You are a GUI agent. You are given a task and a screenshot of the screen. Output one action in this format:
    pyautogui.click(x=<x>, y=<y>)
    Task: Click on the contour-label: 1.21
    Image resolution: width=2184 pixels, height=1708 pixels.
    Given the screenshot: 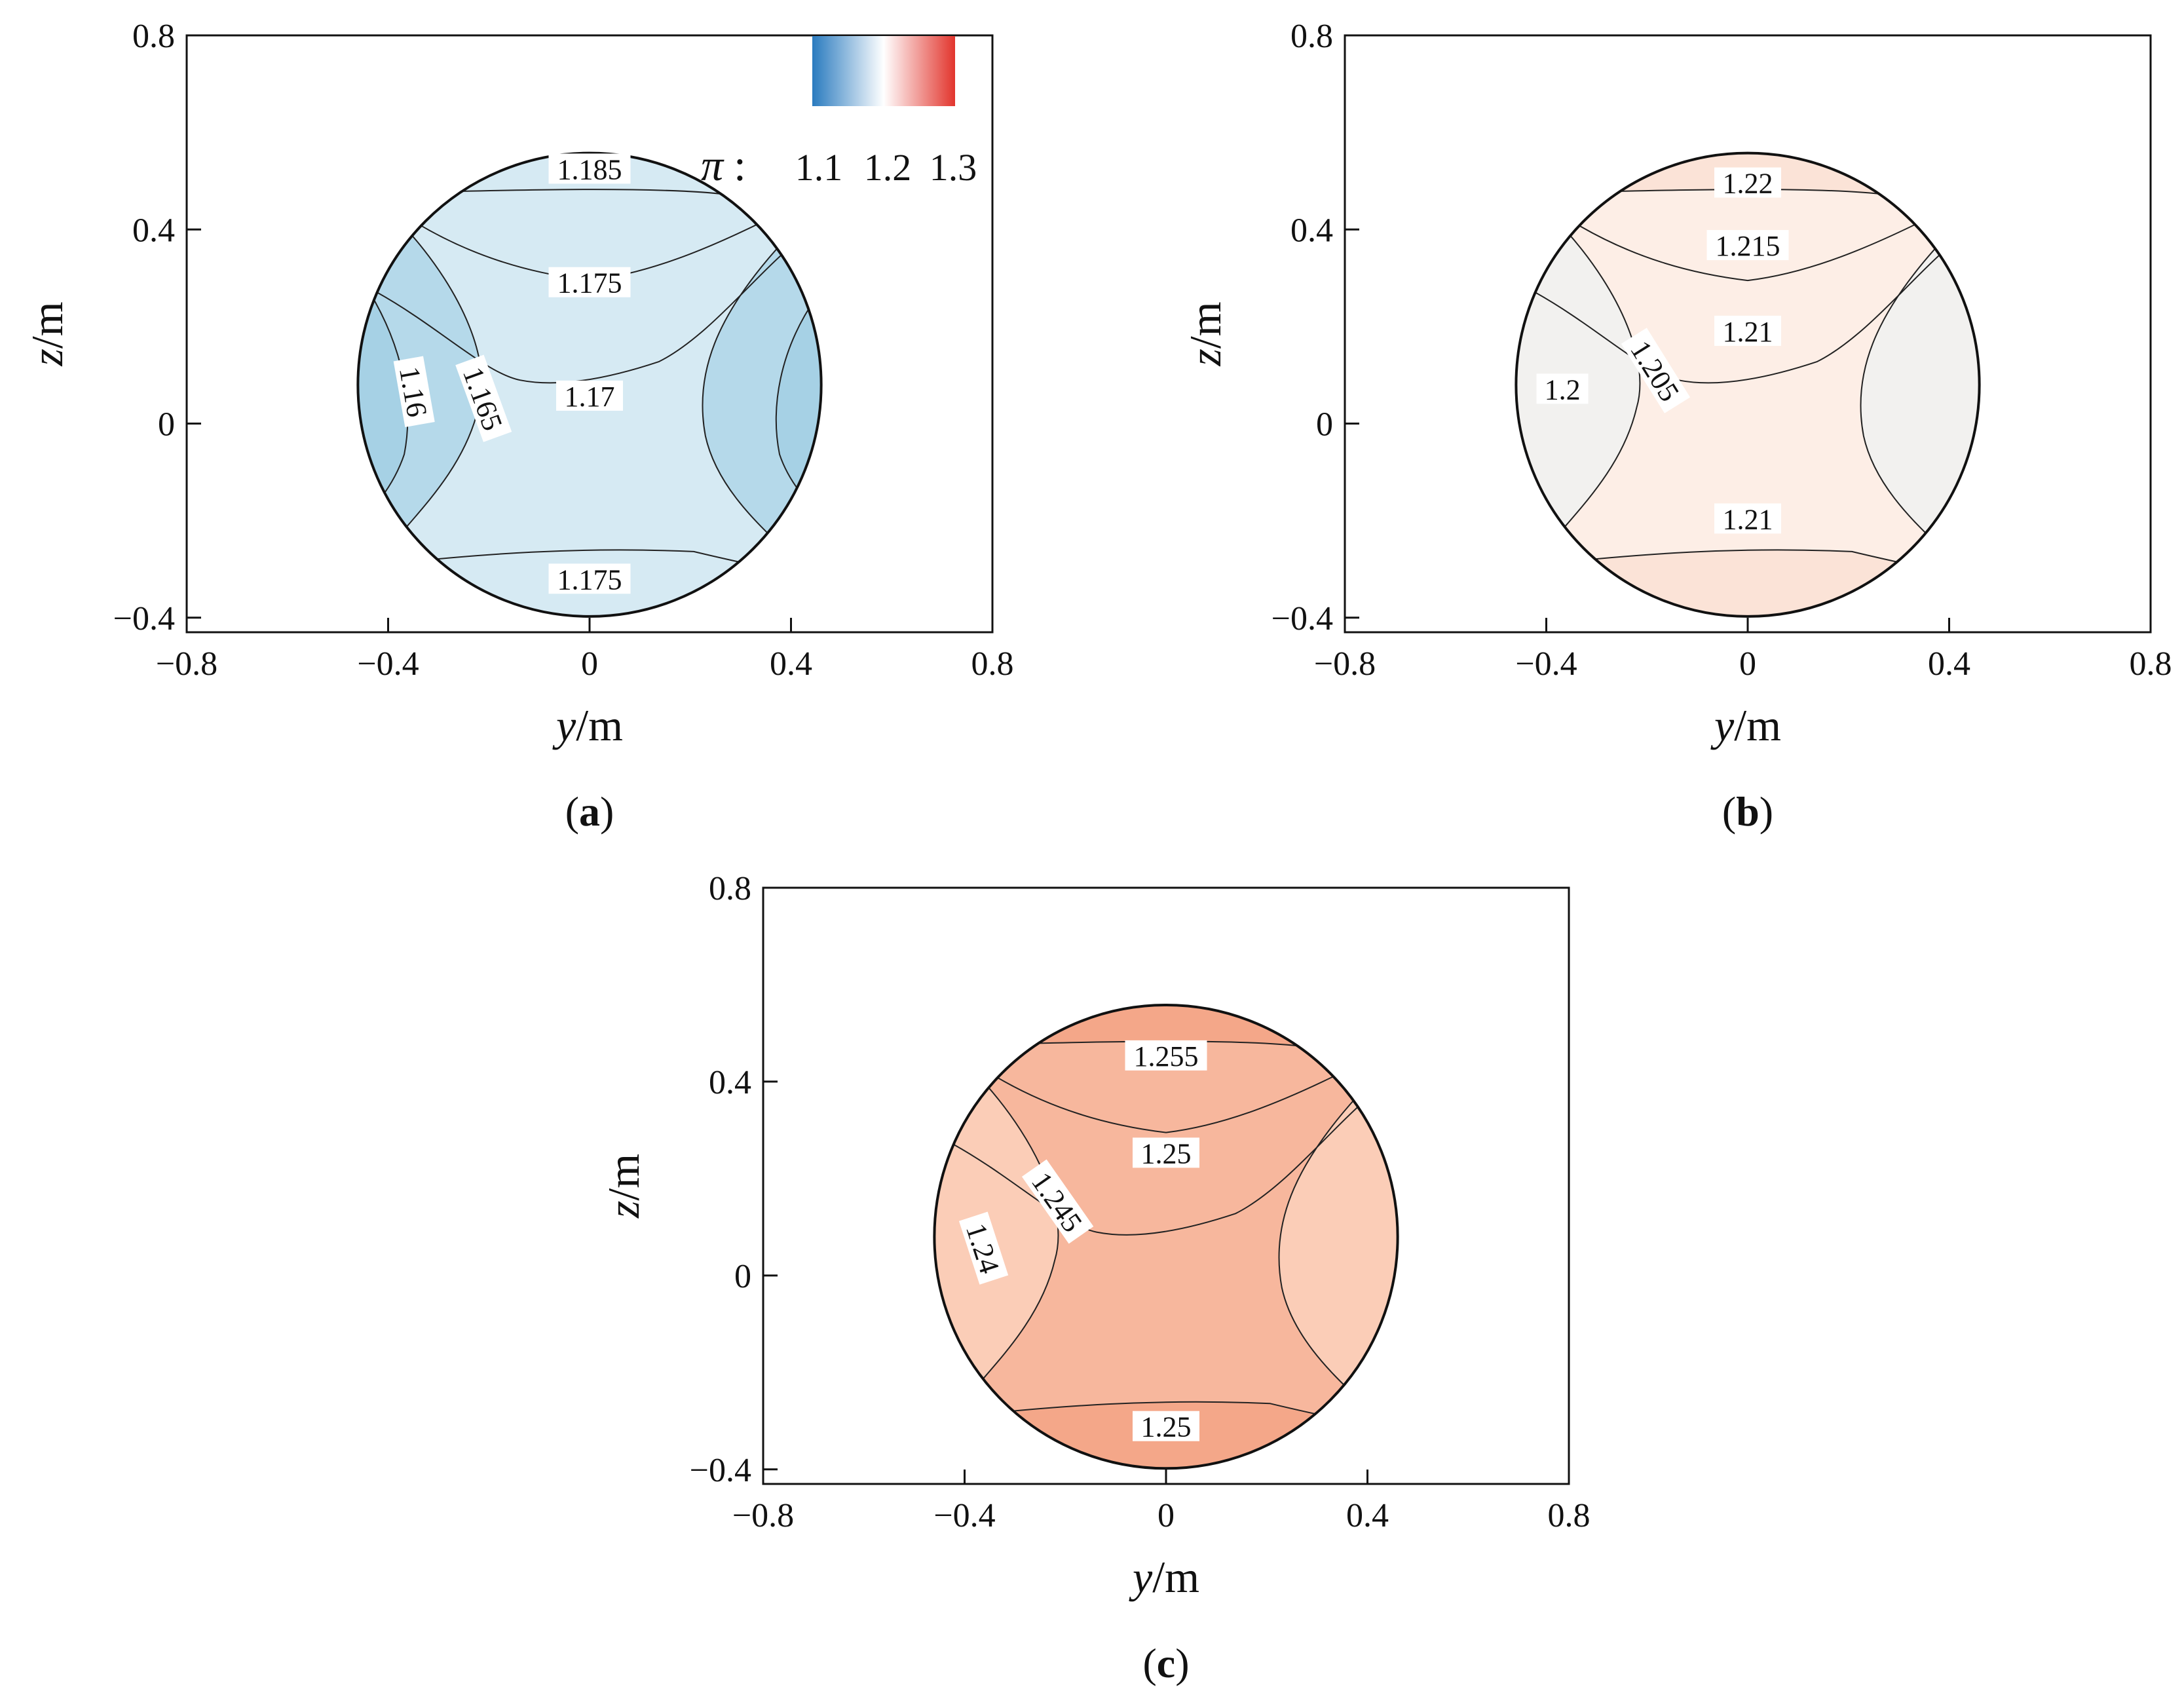 What is the action you would take?
    pyautogui.click(x=1747, y=331)
    